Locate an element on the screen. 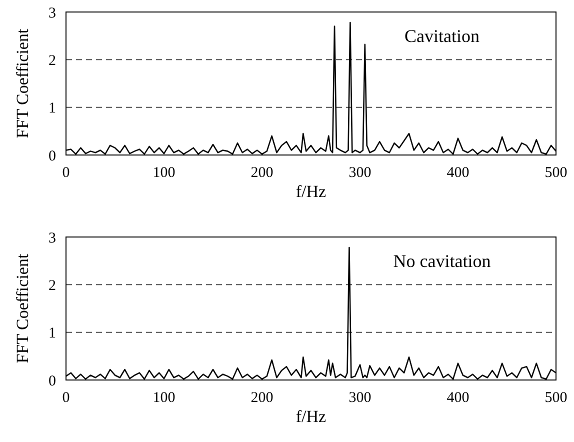 The height and width of the screenshot is (442, 574). annotation: Cavitation is located at coordinates (442, 36).